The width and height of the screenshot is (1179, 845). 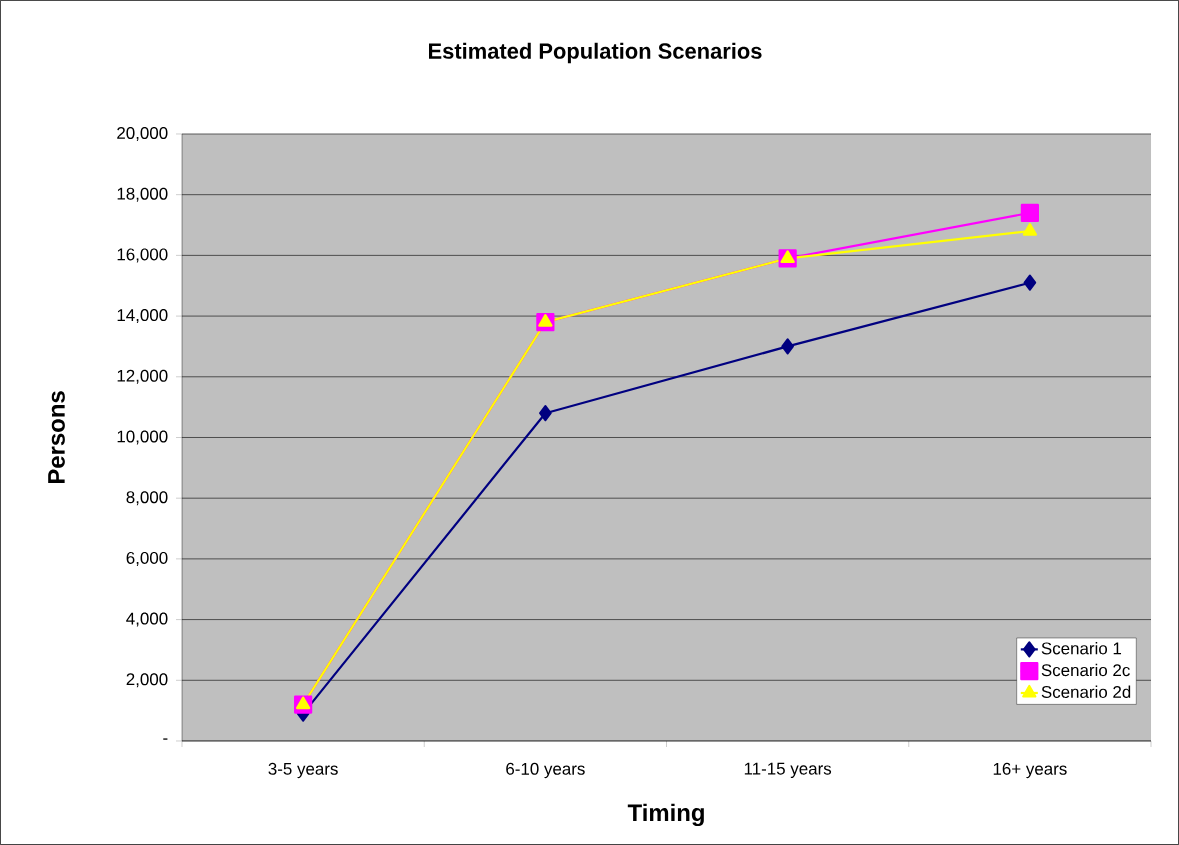 What do you see at coordinates (147, 498) in the screenshot?
I see `y-tick-label: 8,000` at bounding box center [147, 498].